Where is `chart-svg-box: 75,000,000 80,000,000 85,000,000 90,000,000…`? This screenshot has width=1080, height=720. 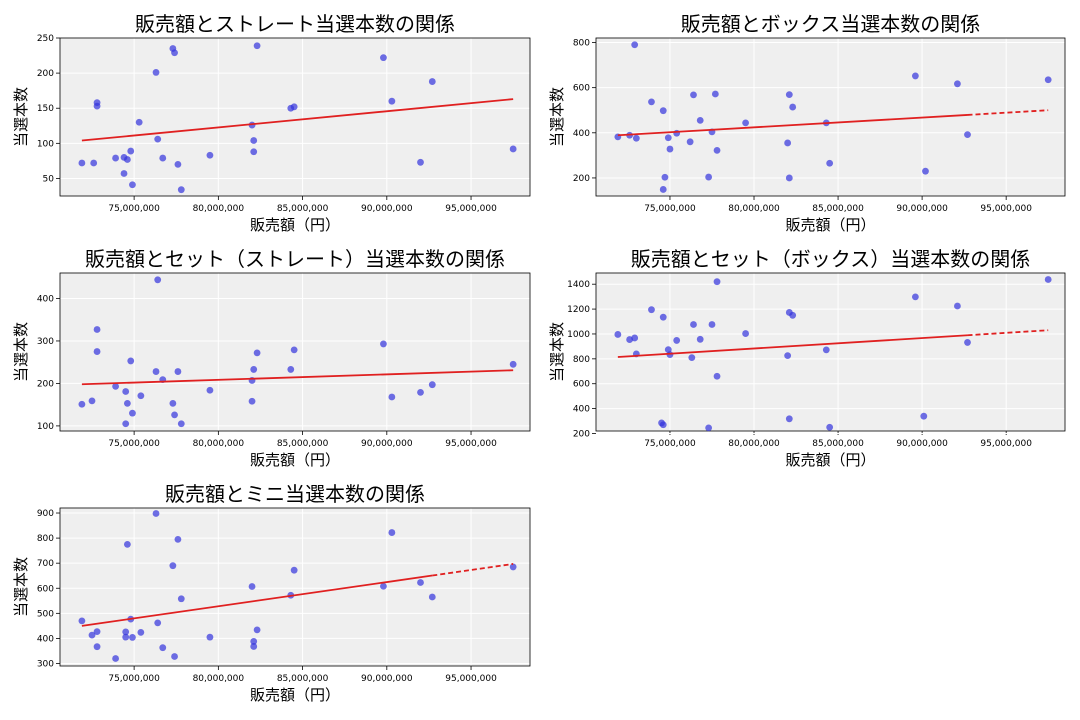 chart-svg-box: 75,000,000 80,000,000 85,000,000 90,000,000… is located at coordinates (807, 123).